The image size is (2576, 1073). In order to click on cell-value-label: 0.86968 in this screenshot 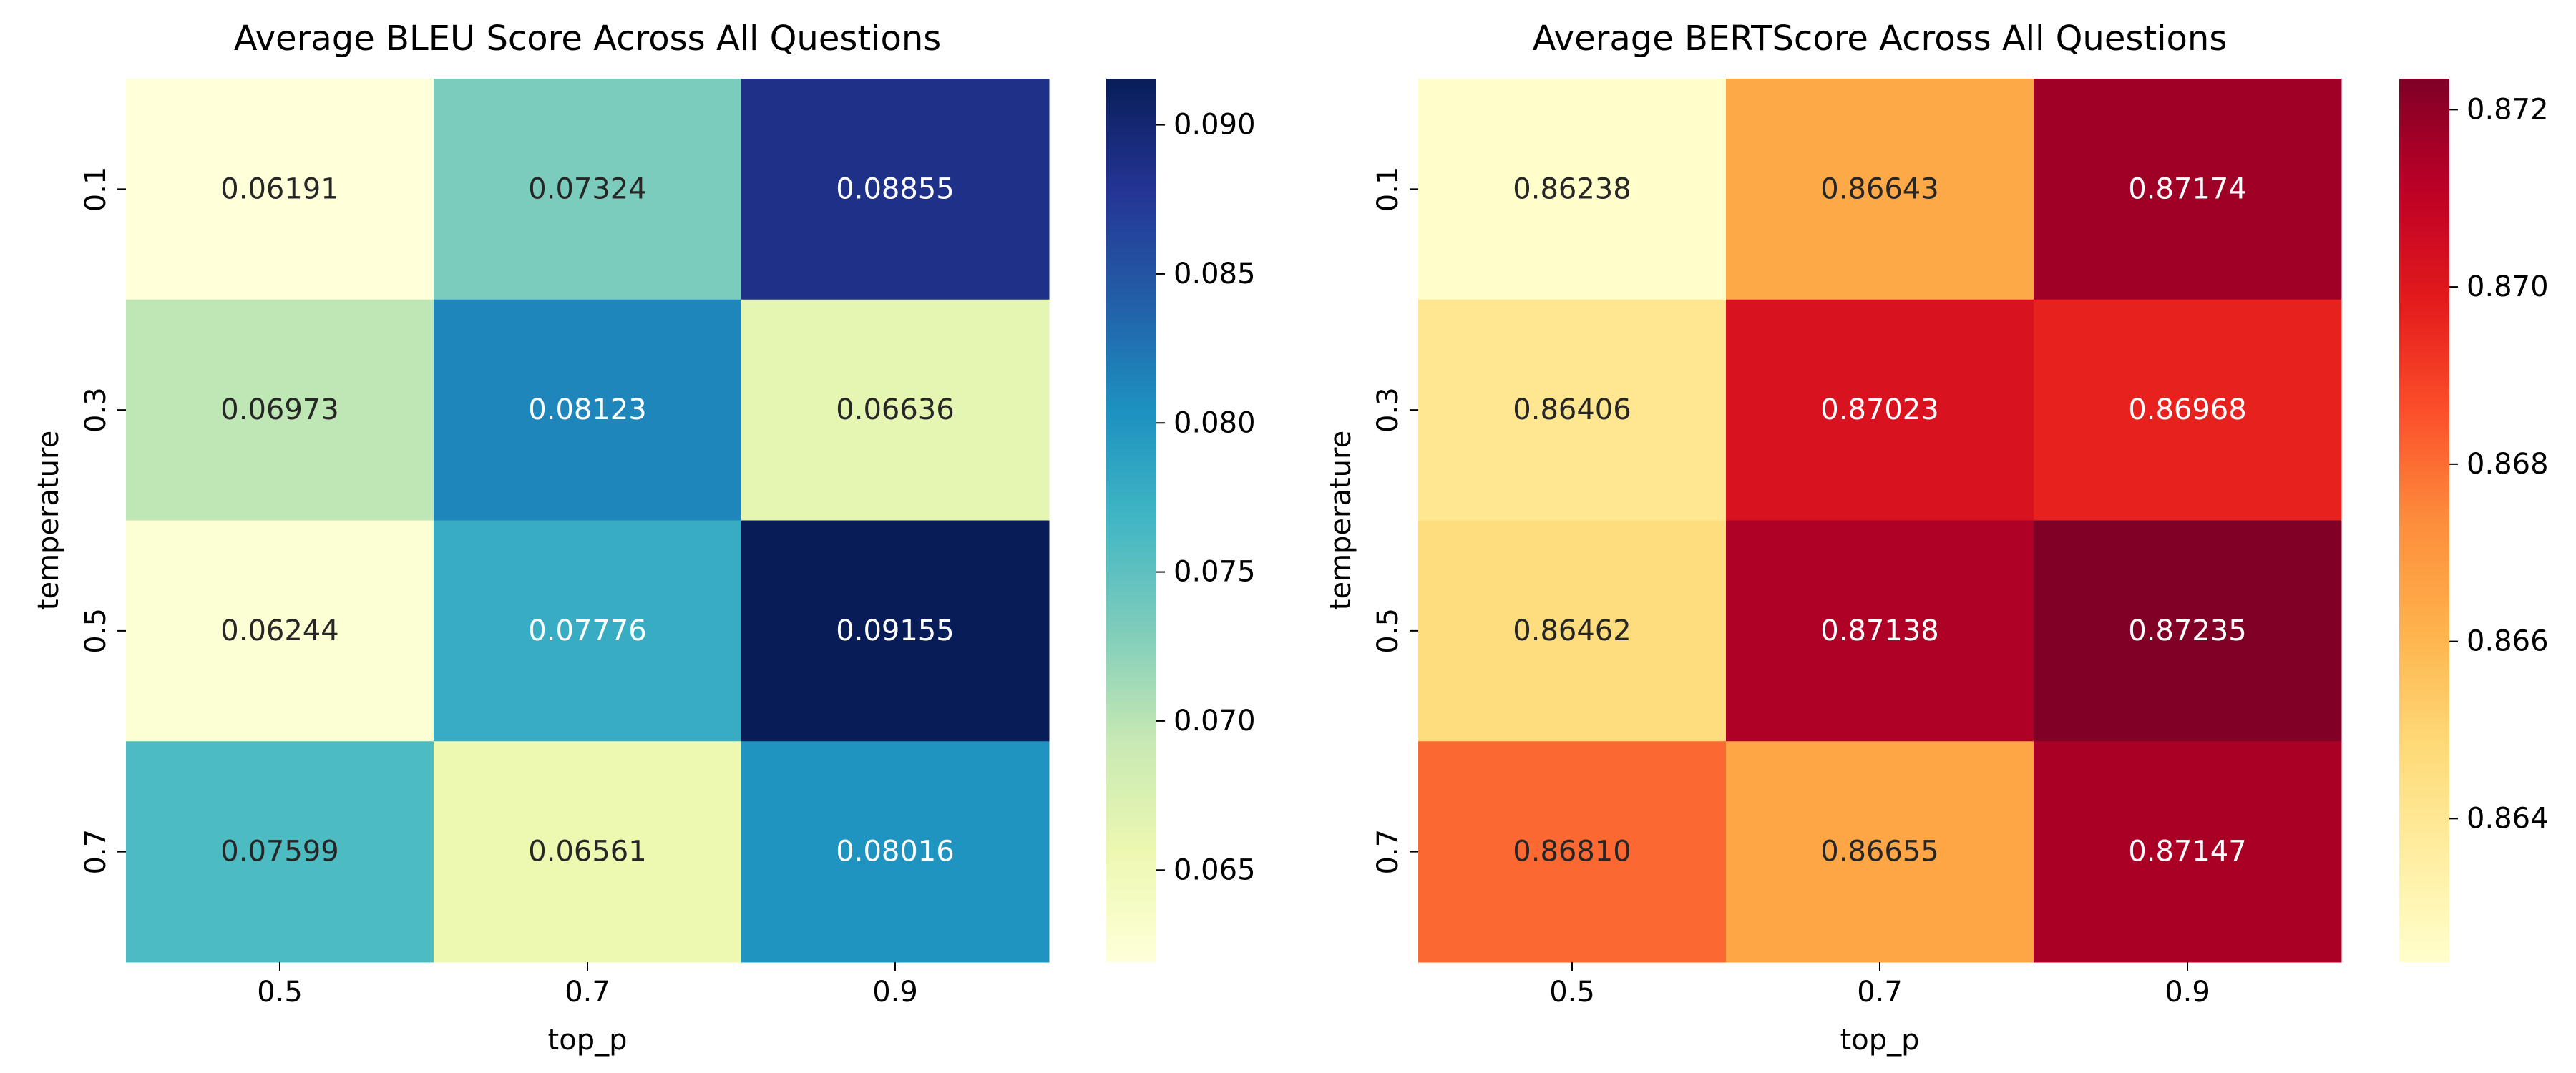, I will do `click(2187, 409)`.